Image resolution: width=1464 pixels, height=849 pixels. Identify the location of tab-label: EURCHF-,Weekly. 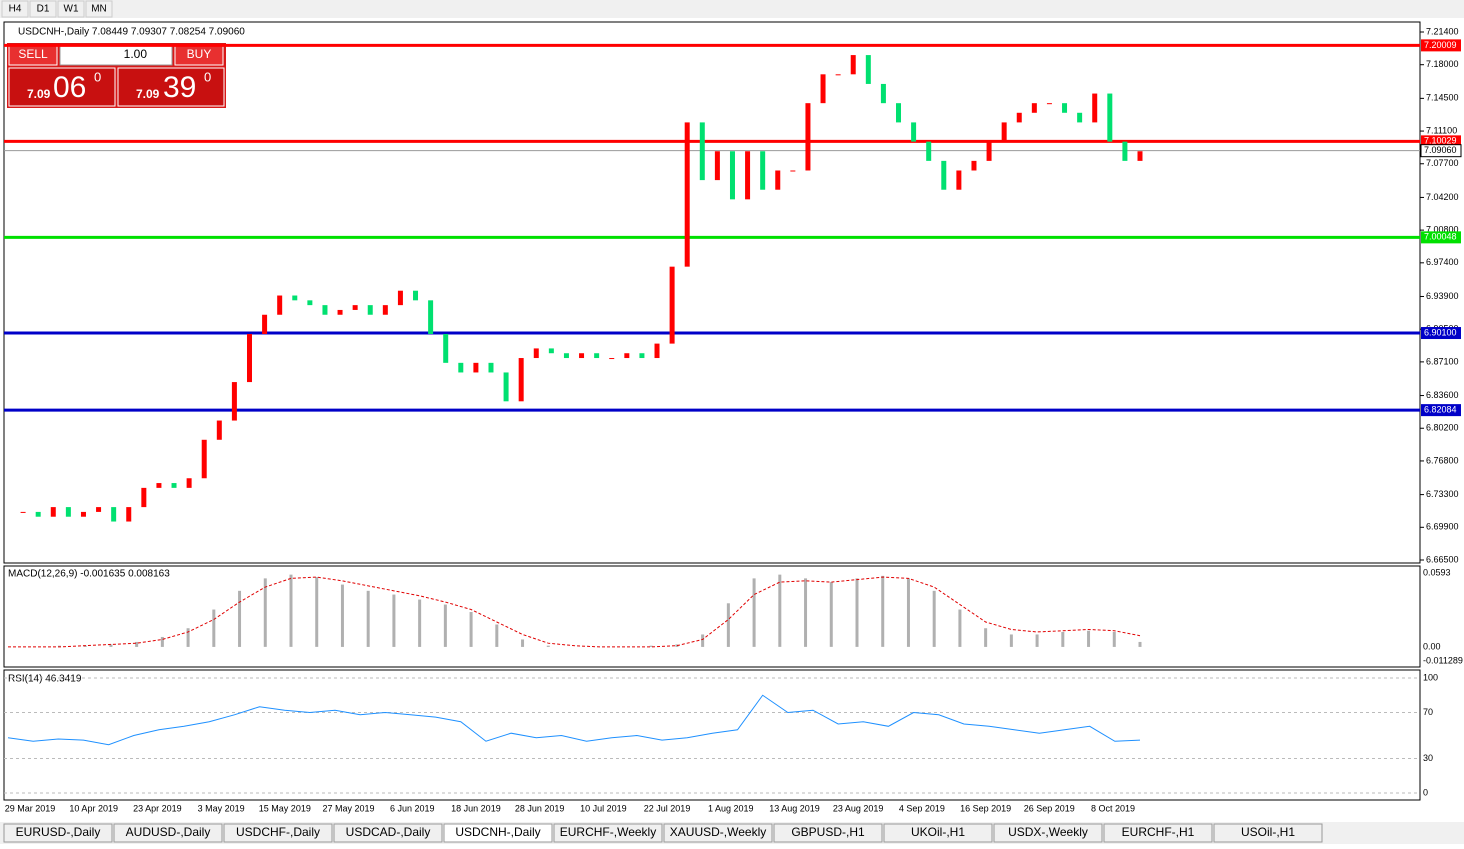
(608, 832).